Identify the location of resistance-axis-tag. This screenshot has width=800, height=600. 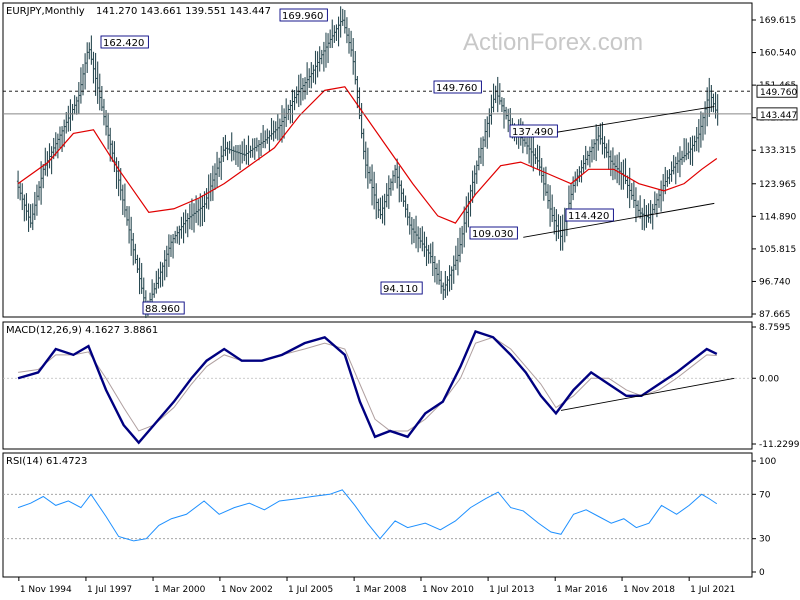
(777, 91).